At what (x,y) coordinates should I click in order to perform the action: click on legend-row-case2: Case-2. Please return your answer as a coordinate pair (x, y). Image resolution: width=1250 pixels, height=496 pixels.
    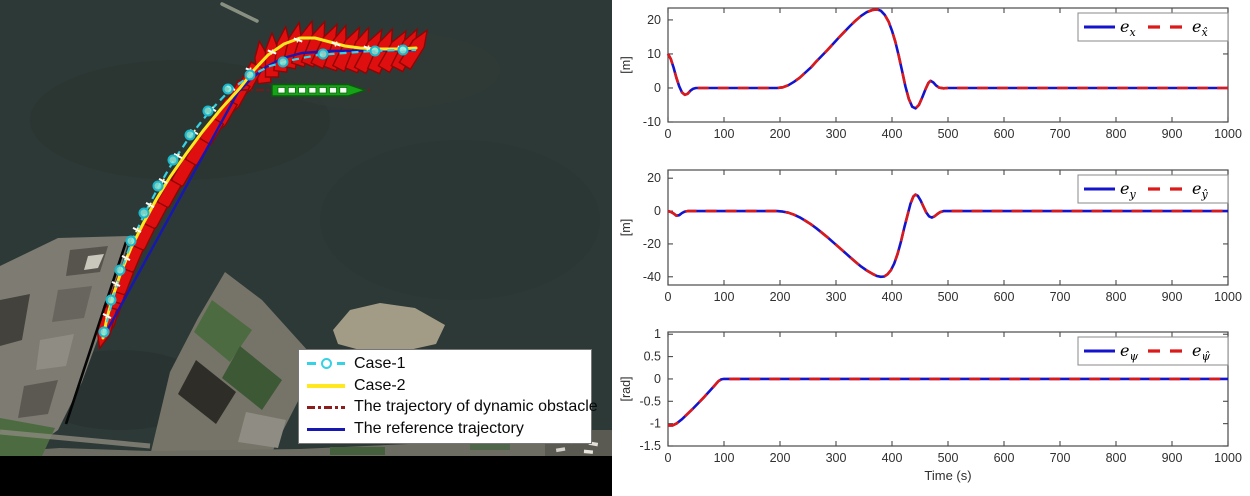
    Looking at the image, I should click on (446, 385).